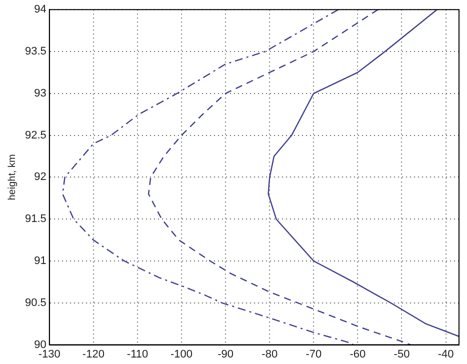  What do you see at coordinates (93, 354) in the screenshot?
I see `x-tick-label: -120` at bounding box center [93, 354].